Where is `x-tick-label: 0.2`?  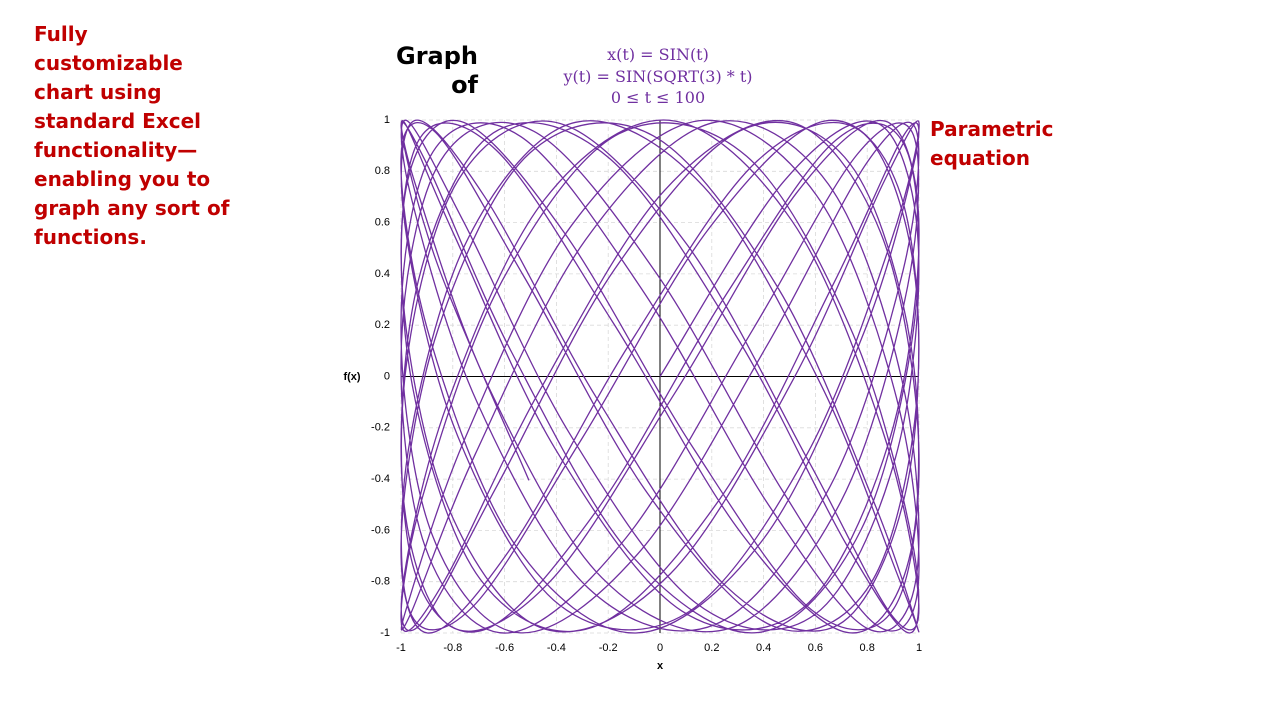 x-tick-label: 0.2 is located at coordinates (711, 648).